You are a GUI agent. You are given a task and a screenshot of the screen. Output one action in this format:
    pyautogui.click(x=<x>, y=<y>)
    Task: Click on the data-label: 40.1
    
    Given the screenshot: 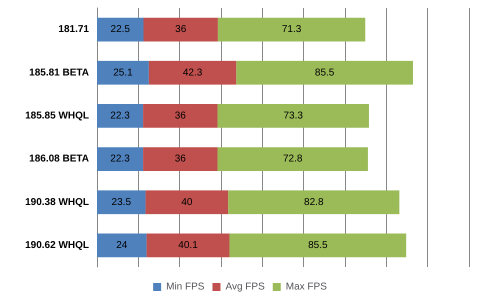 What is the action you would take?
    pyautogui.click(x=188, y=245)
    